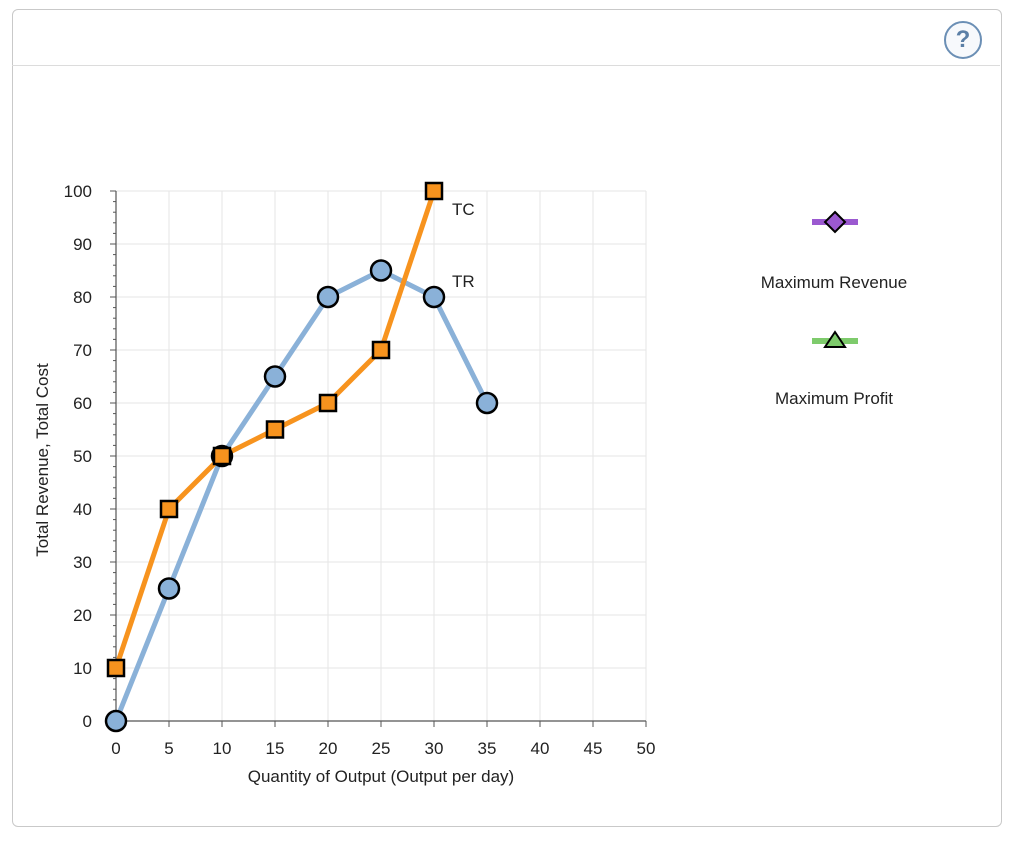  I want to click on y-axis-label: Total Revenue, Total Cost, so click(42, 460).